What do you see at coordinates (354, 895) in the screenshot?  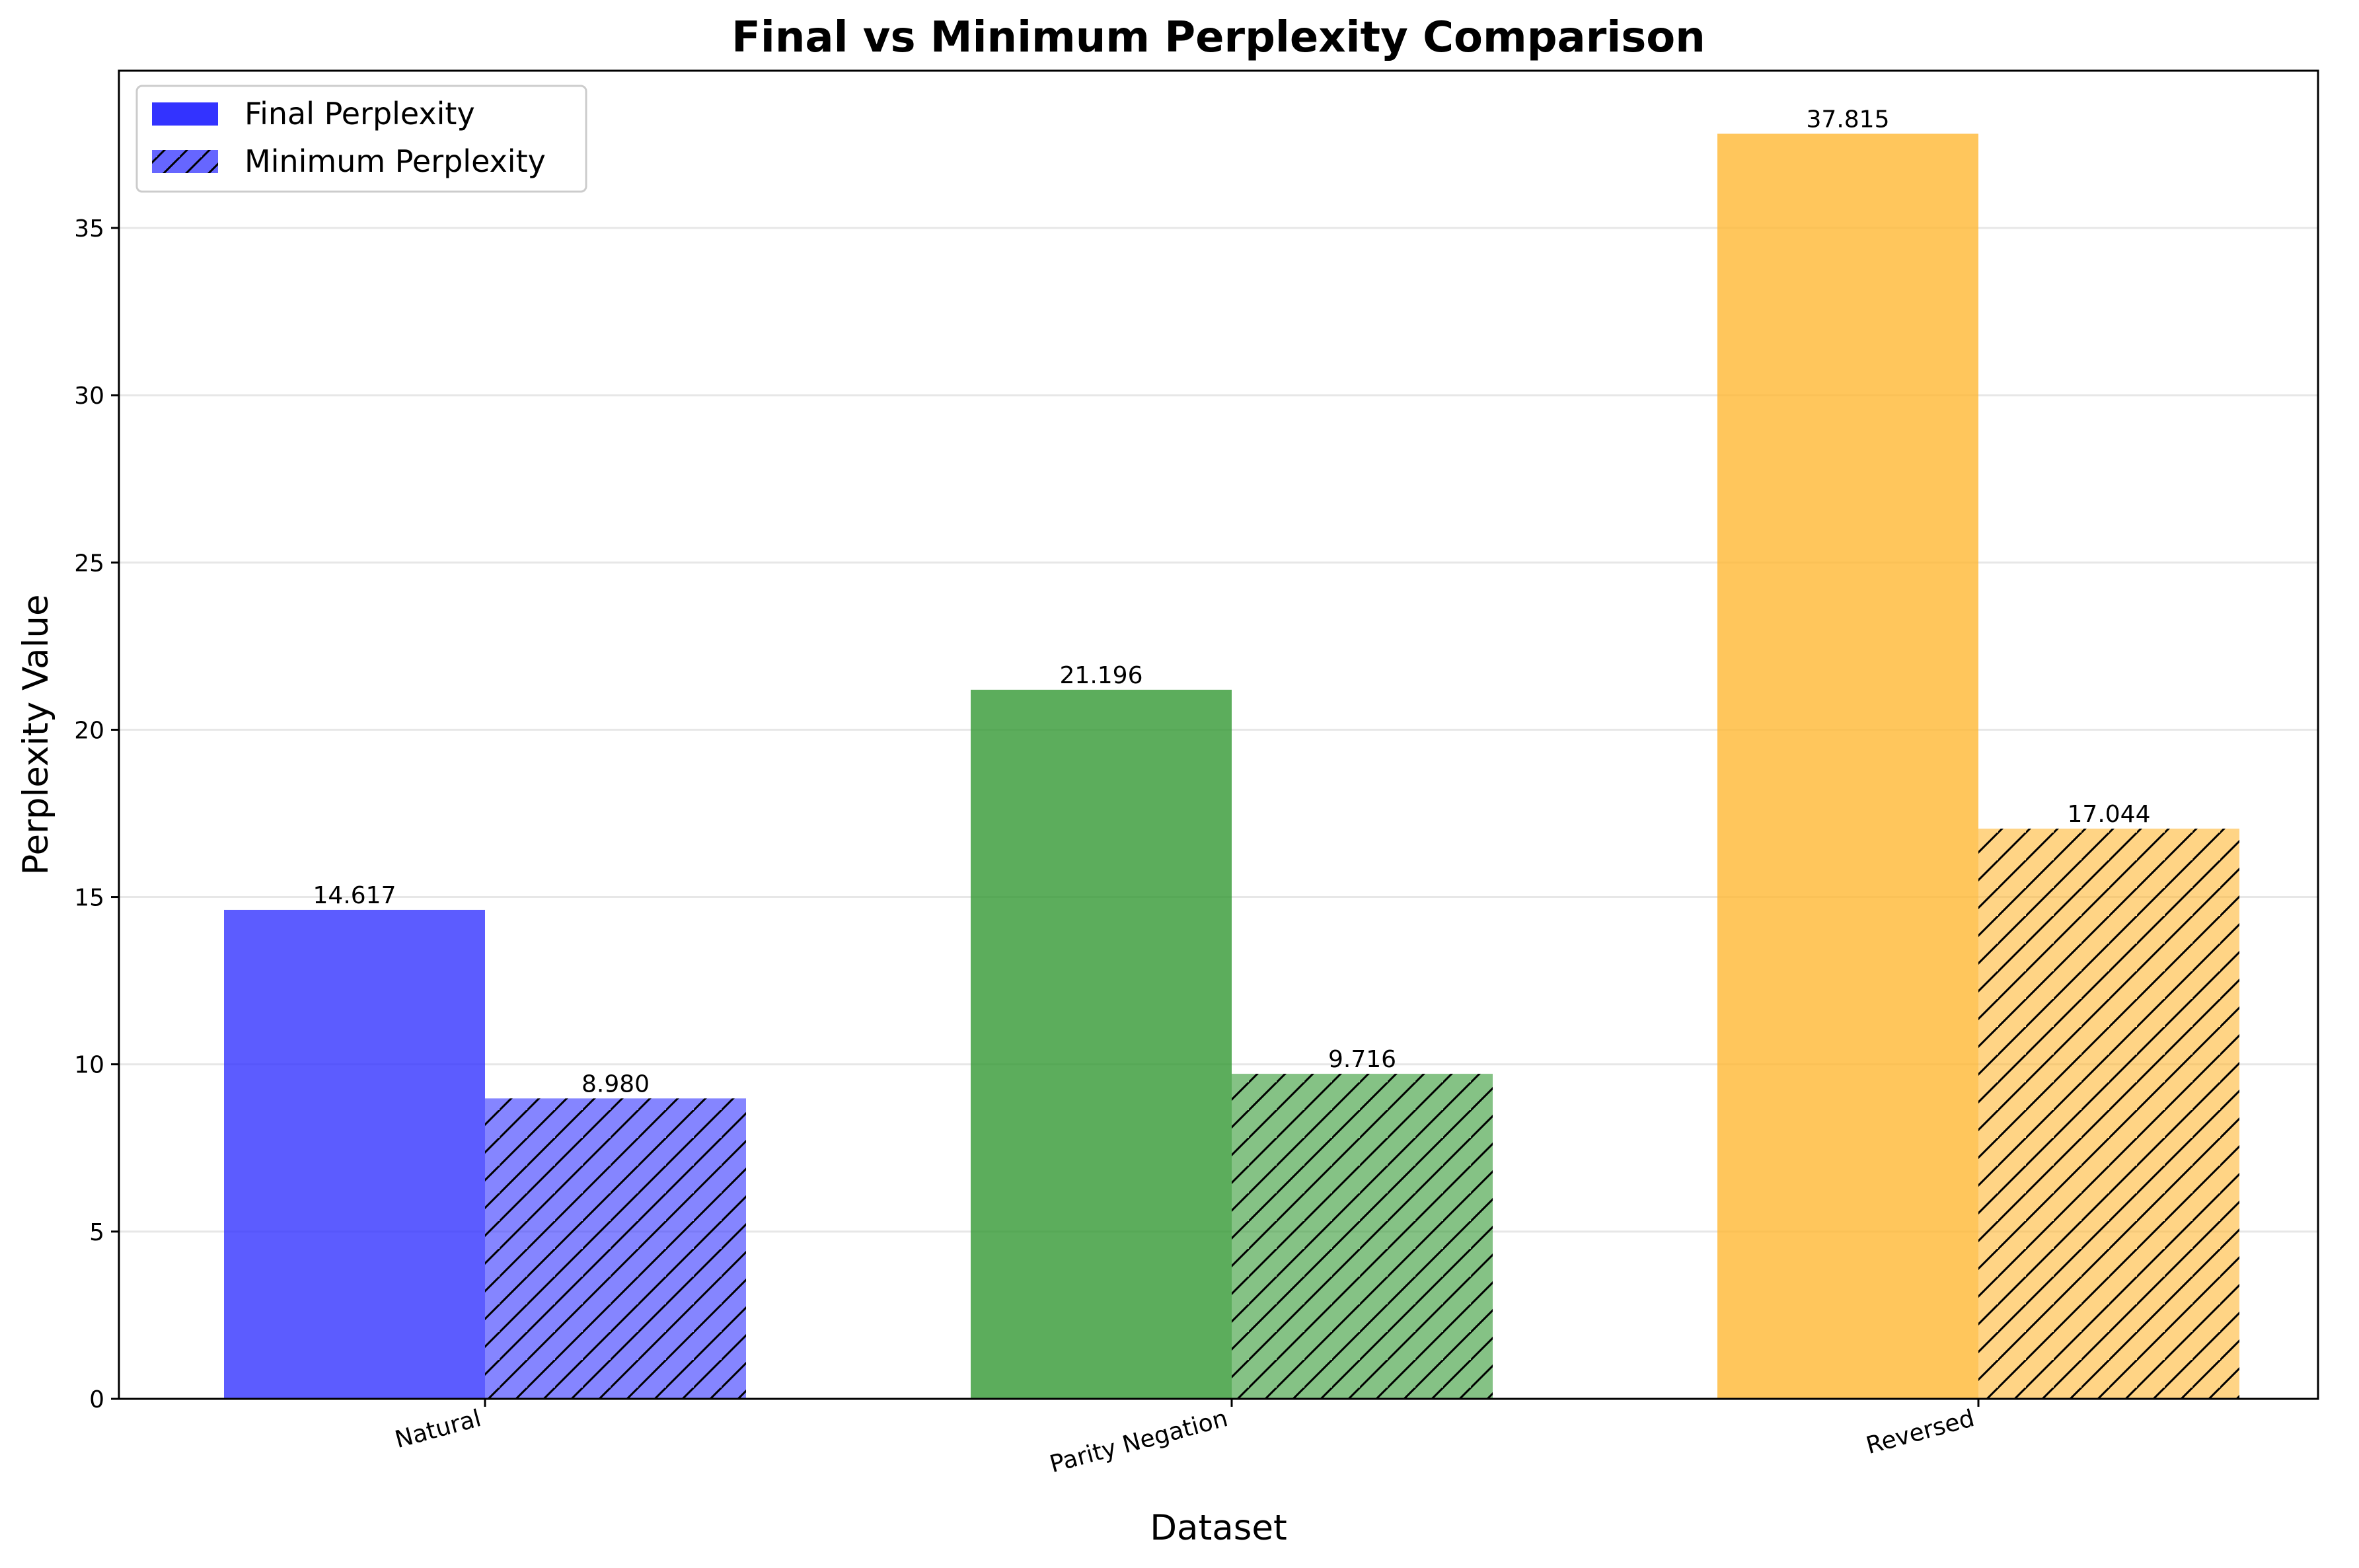 I see `value-label-final-0: 14.617` at bounding box center [354, 895].